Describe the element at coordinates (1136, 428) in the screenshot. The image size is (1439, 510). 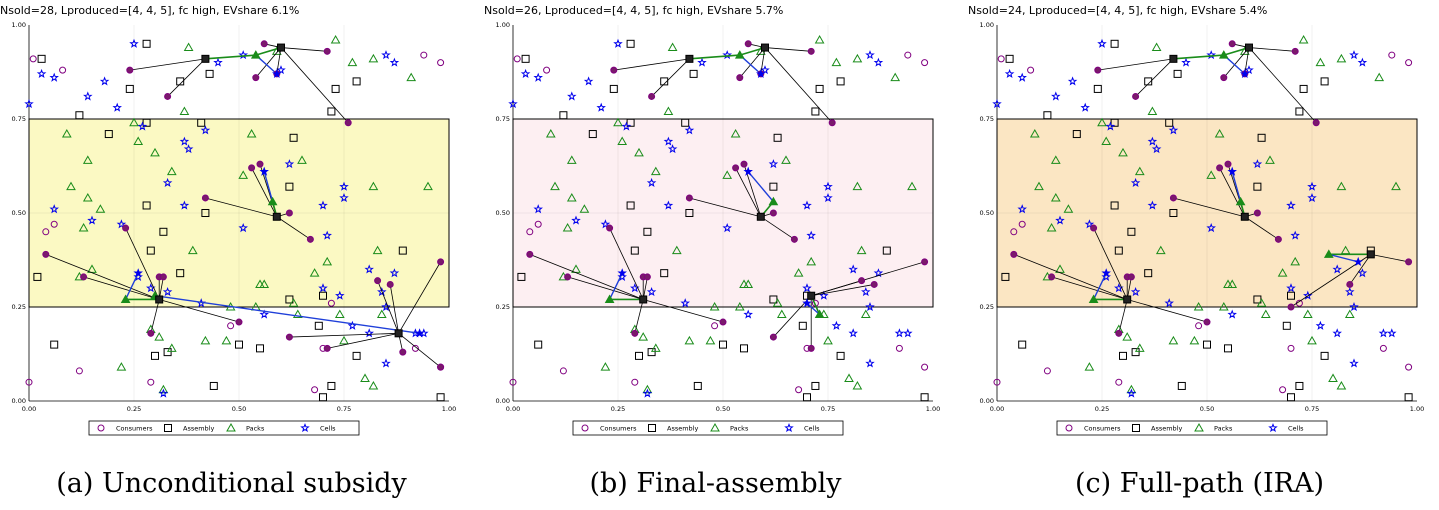
I see `legend-marker-assembly` at that location.